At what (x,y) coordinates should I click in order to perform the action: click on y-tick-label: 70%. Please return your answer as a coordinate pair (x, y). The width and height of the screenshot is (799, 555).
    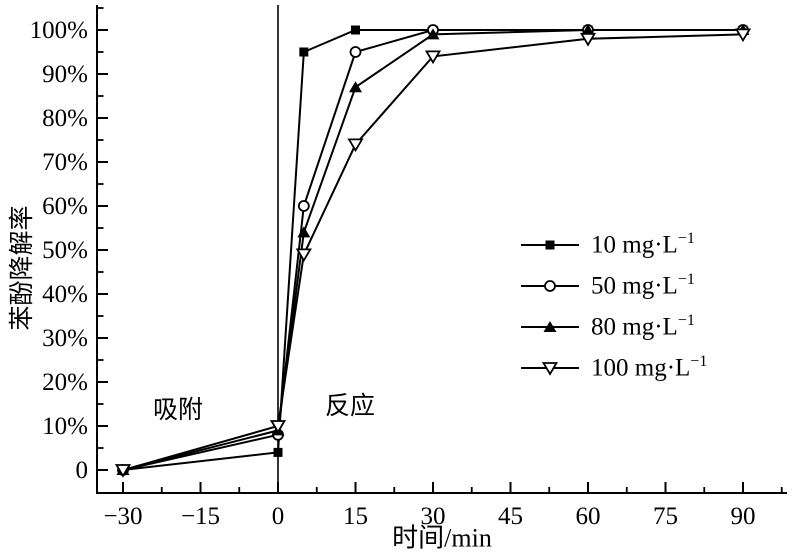
    Looking at the image, I should click on (65, 162).